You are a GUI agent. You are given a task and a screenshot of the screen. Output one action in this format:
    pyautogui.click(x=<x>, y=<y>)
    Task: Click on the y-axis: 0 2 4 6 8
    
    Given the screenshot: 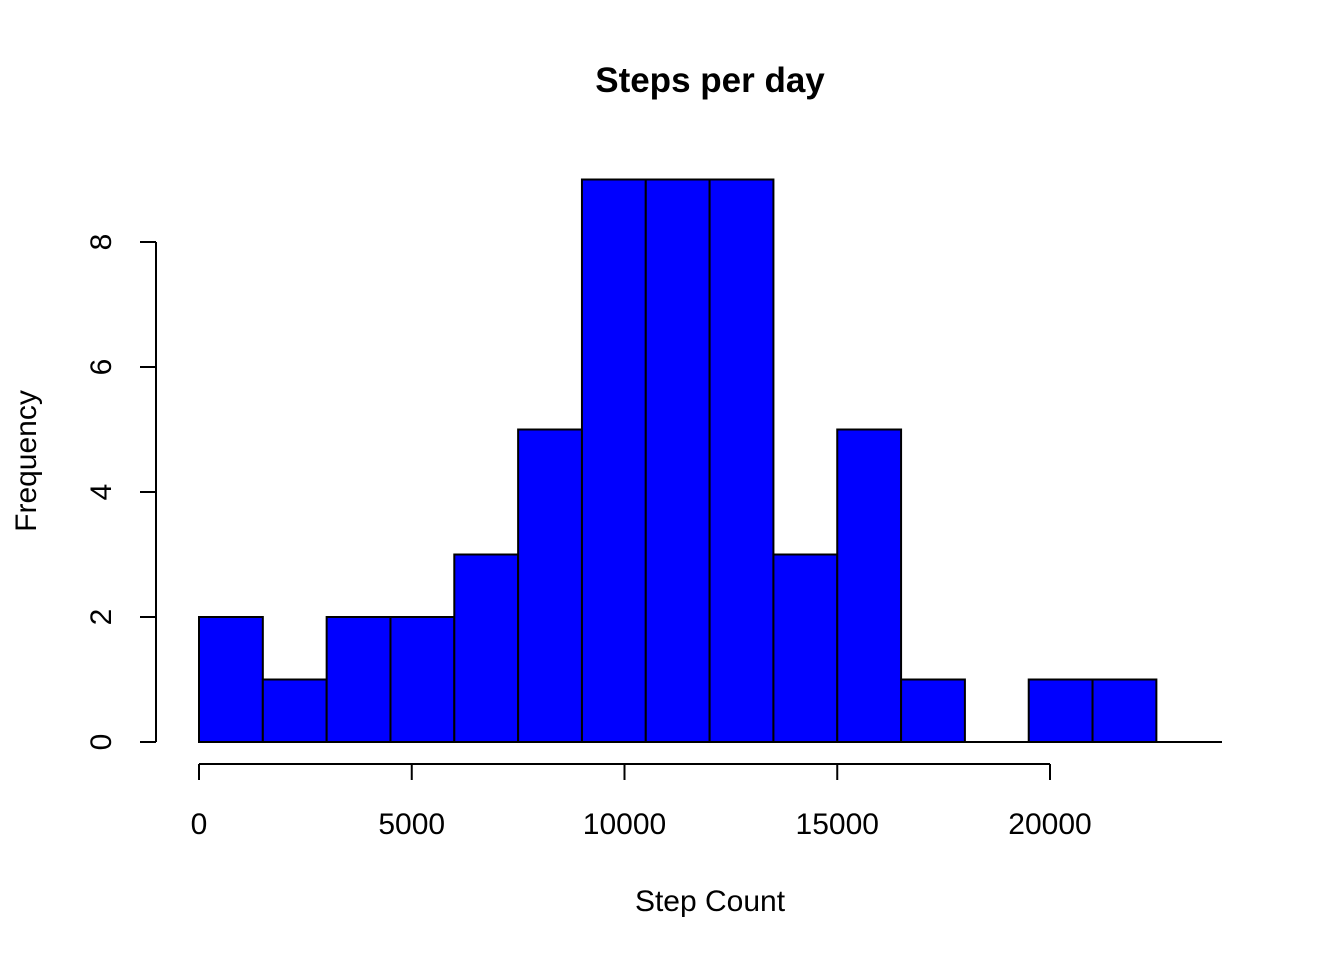 What is the action you would take?
    pyautogui.click(x=121, y=492)
    